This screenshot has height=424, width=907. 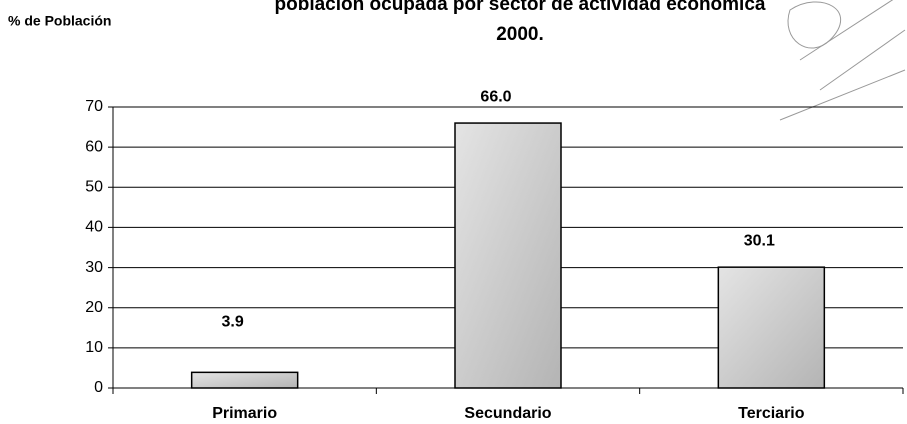 I want to click on y-tick-label: 0, so click(x=98, y=387).